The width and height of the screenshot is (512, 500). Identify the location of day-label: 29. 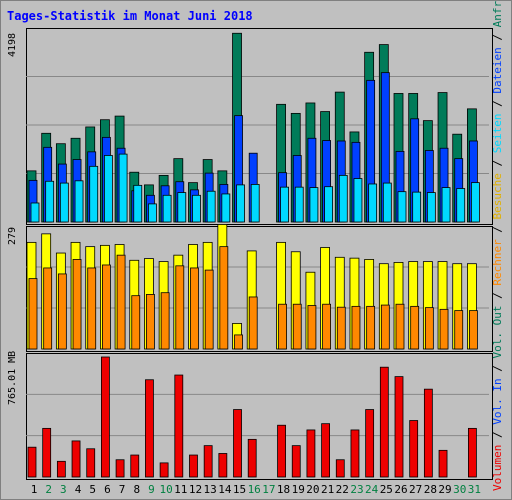
(445, 489).